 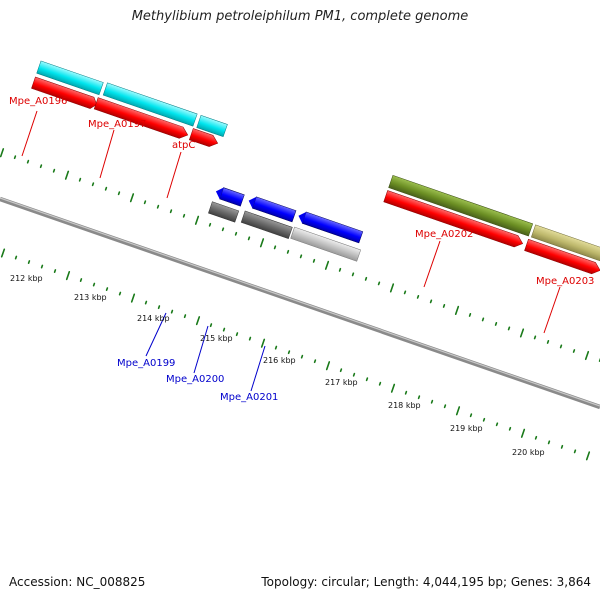 I want to click on cds-mpe-a0203, so click(x=562, y=257).